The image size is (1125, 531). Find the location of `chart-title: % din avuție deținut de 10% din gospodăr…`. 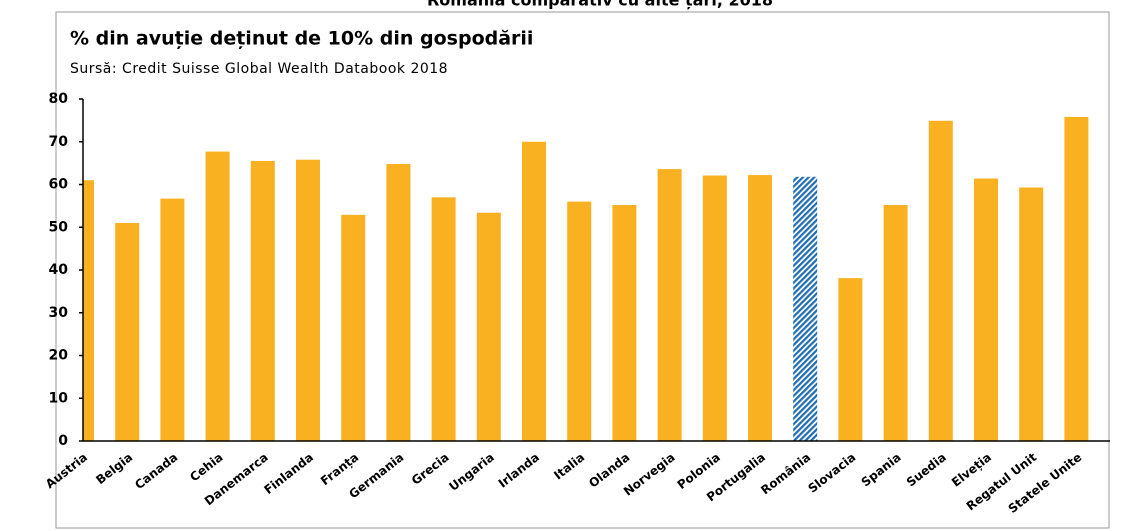

chart-title: % din avuție deținut de 10% din gospodăr… is located at coordinates (301, 39).